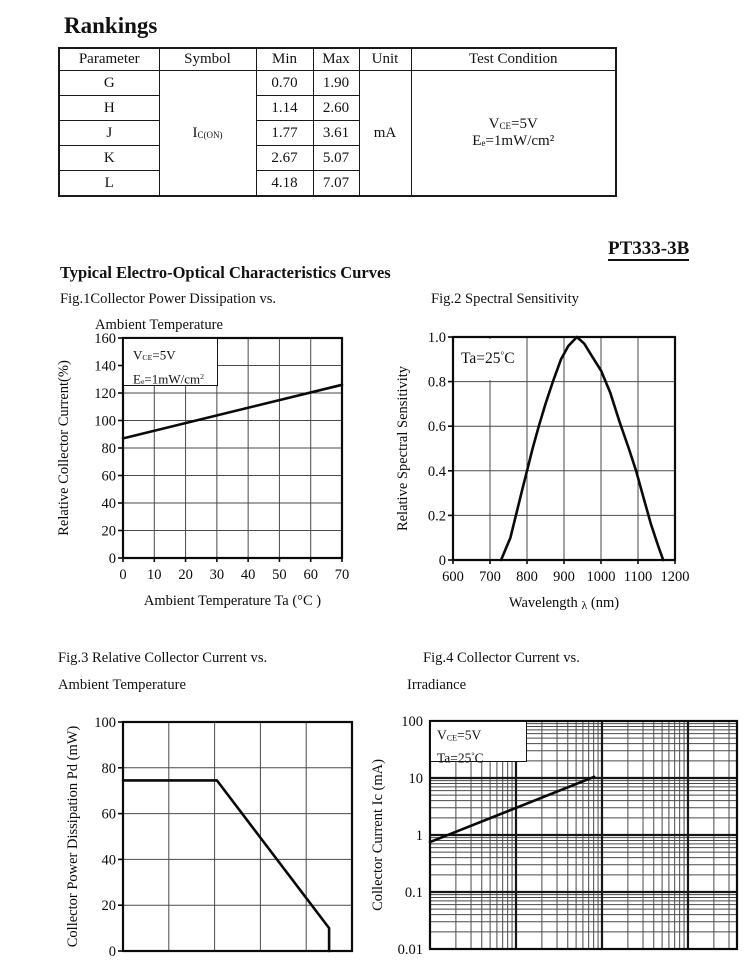  I want to click on min-cell: 4.18, so click(284, 183).